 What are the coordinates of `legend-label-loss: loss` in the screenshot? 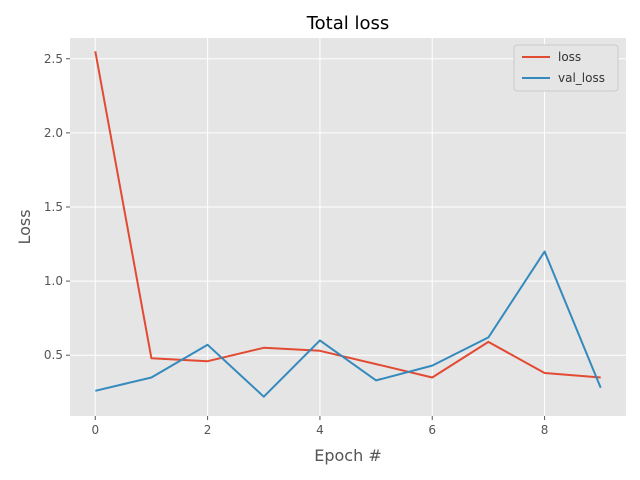 It's located at (569, 57).